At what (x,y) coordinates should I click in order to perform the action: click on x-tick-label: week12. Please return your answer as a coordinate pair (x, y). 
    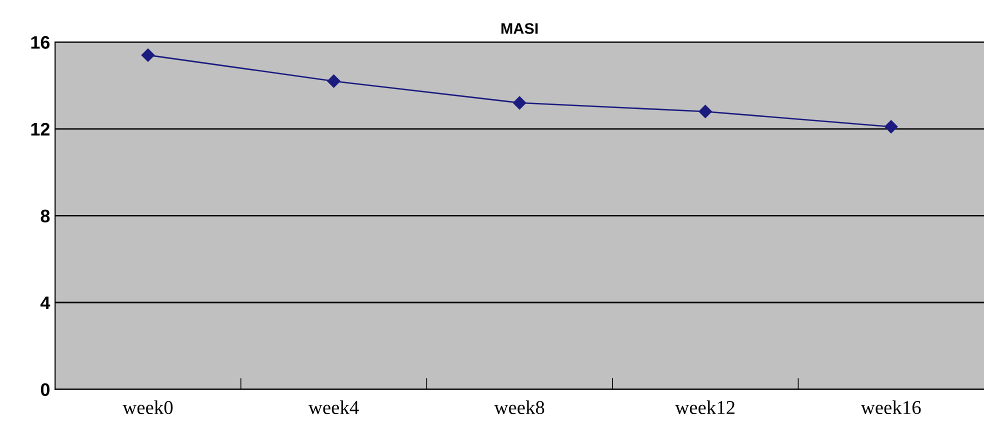
    Looking at the image, I should click on (704, 407).